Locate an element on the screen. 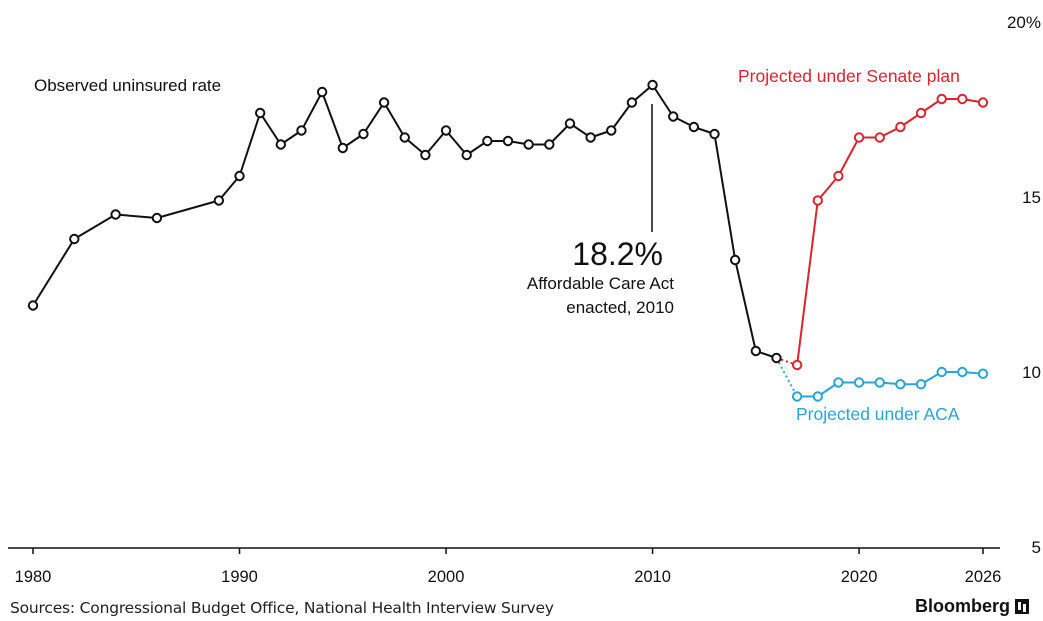 Image resolution: width=1043 pixels, height=621 pixels. y-axis-ticks: 20% 15 10 5 is located at coordinates (1024, 285).